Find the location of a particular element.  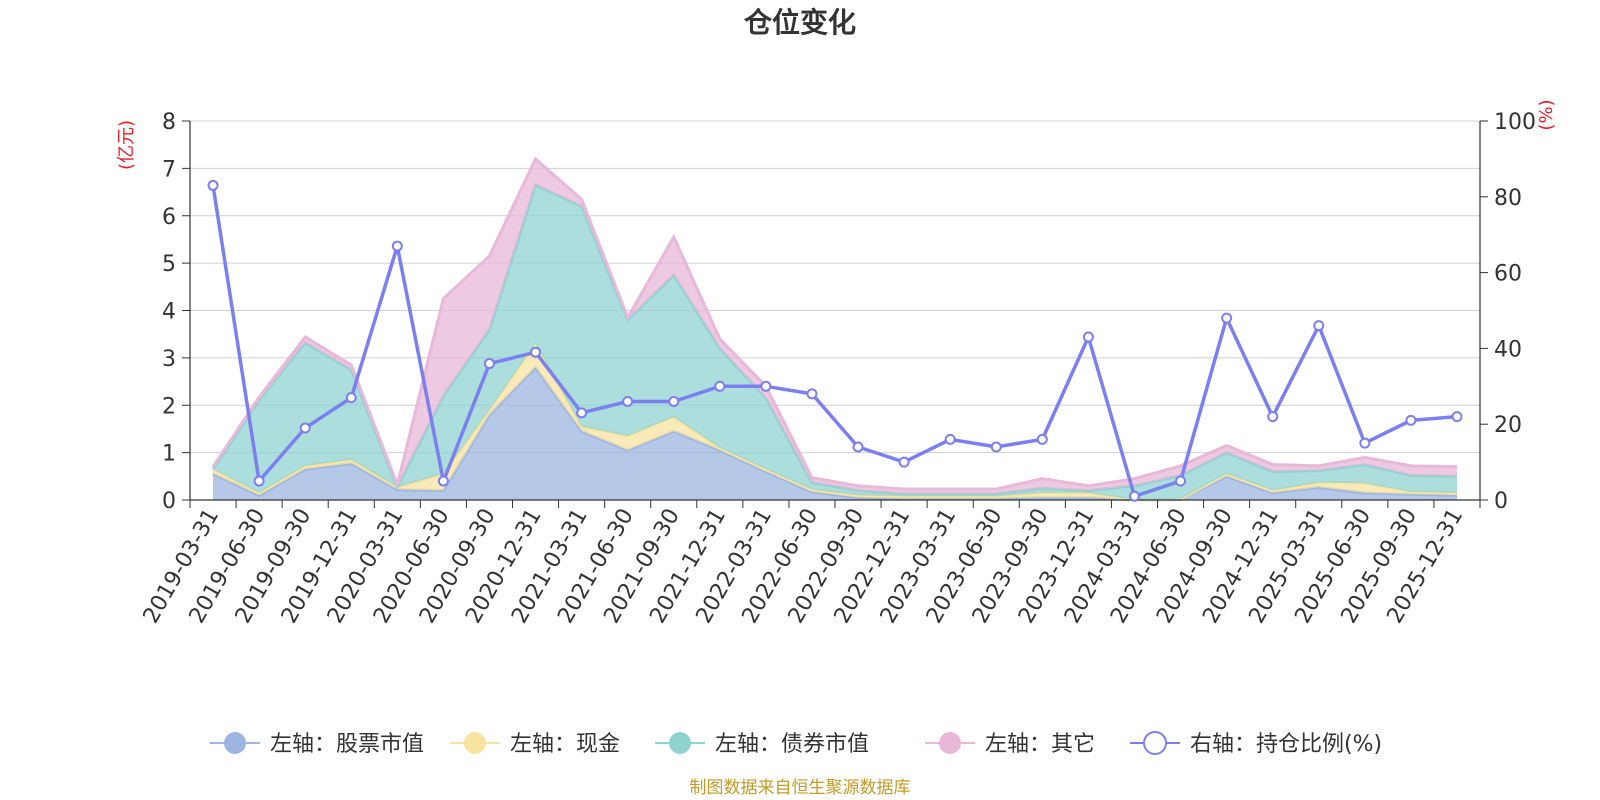

chart-title: 仓位变化 is located at coordinates (800, 22).